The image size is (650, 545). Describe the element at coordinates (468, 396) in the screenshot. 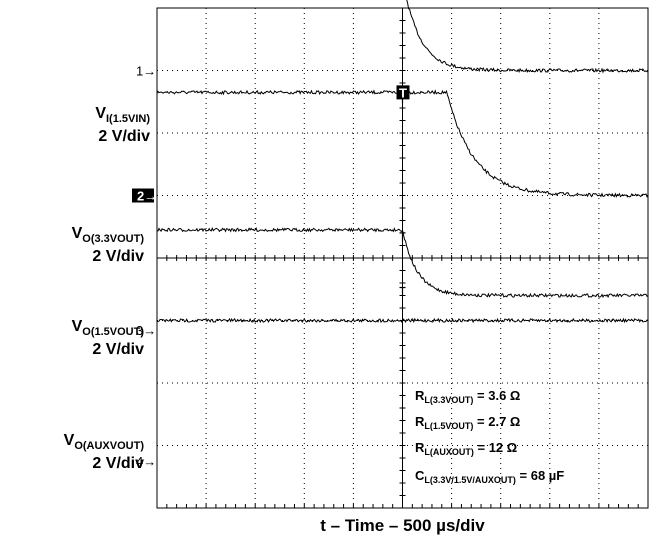

I see `condition-rl-3v3: RL(3.3VOUT) = 3.6 Ω` at that location.